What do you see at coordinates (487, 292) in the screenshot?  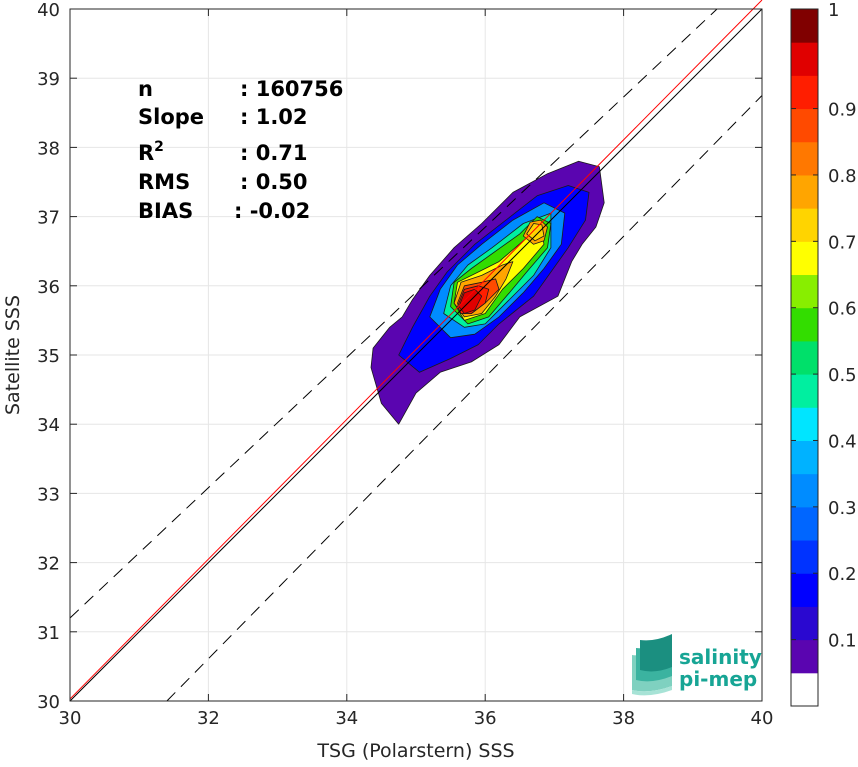 I see `contour-fills` at bounding box center [487, 292].